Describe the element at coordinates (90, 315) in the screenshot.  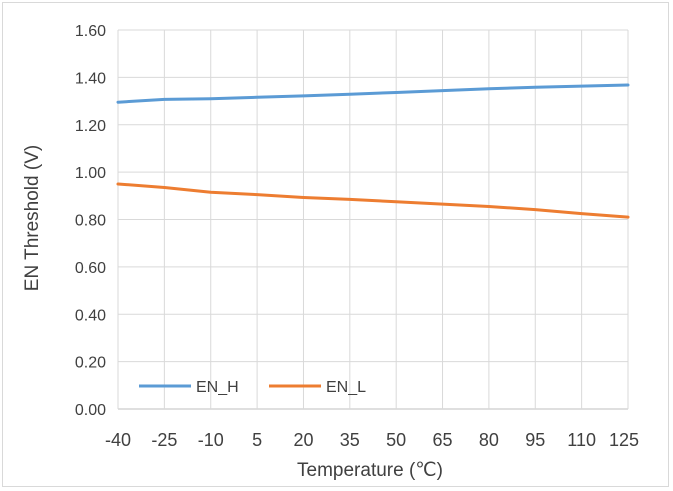
I see `y-tick-label: 0.40` at that location.